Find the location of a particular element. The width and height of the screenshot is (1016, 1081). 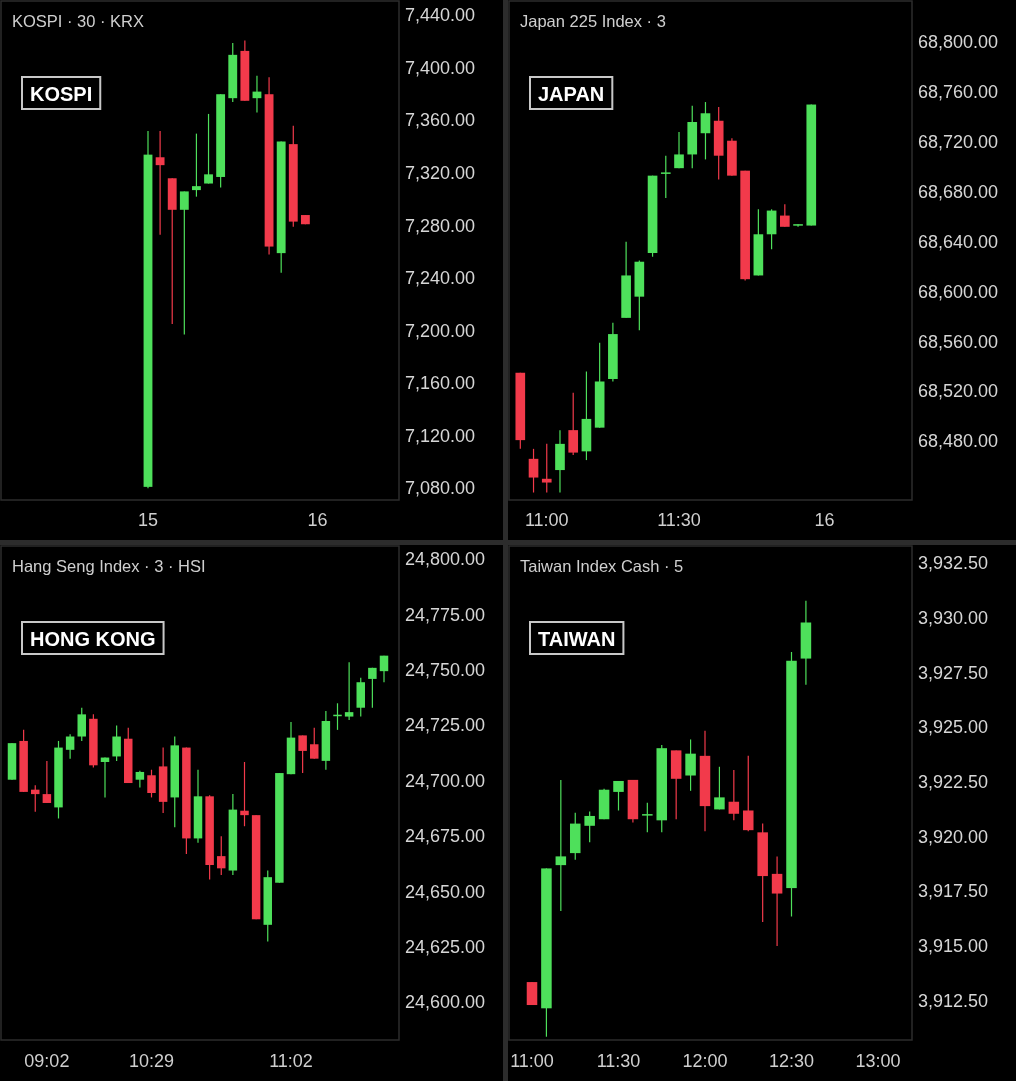

y-tick-label: 24,775.00 is located at coordinates (445, 614).